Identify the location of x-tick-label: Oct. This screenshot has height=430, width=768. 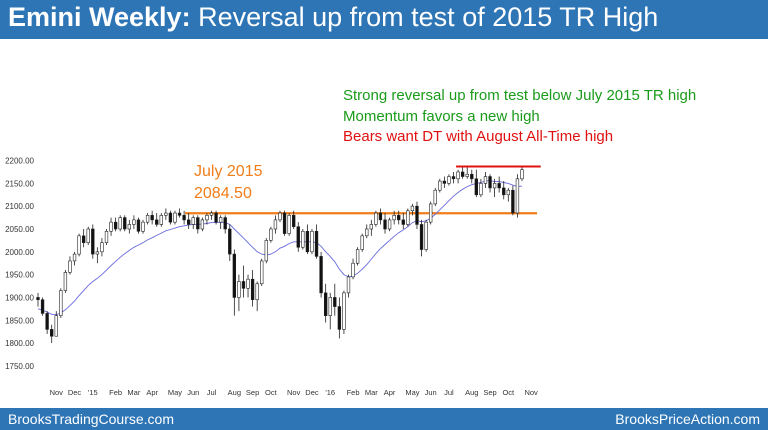
(271, 392).